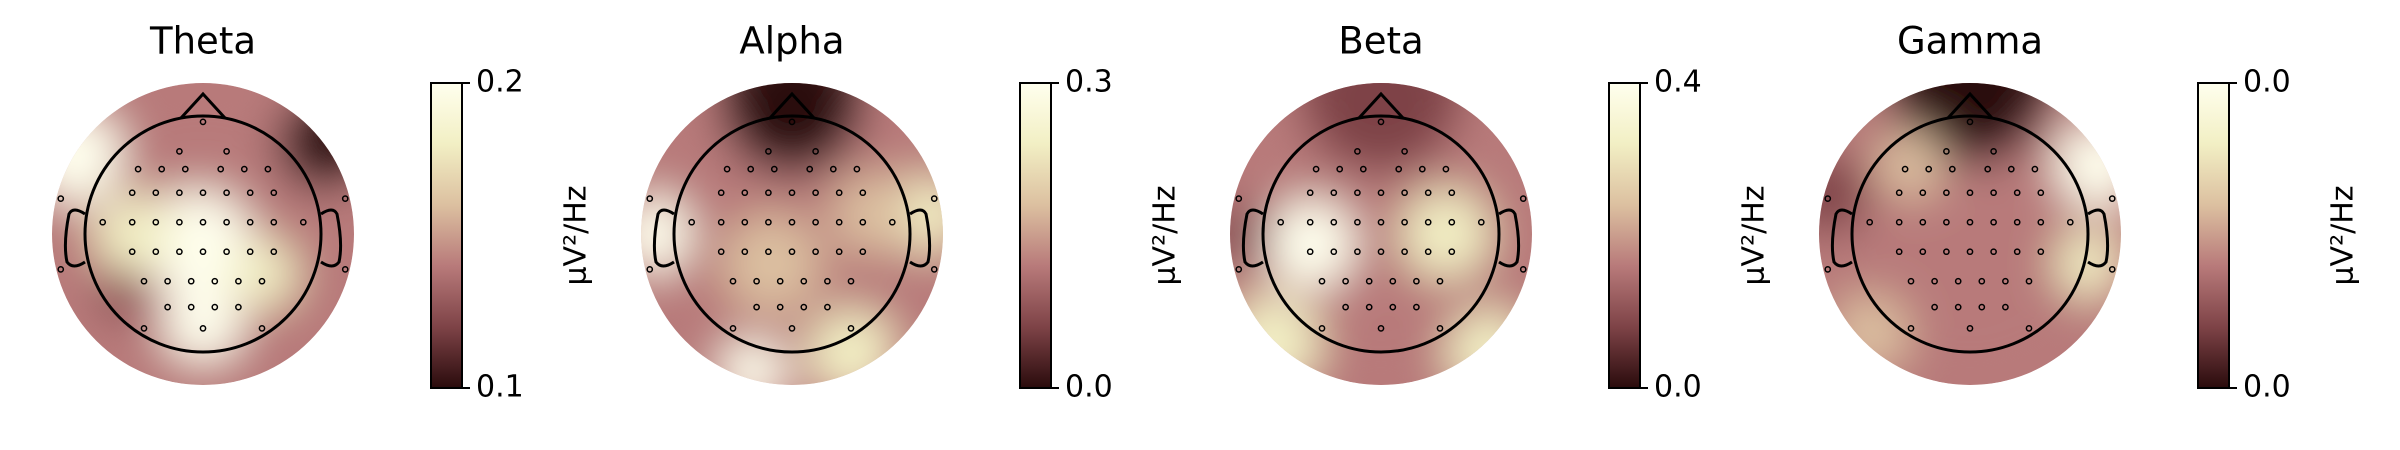 Image resolution: width=2400 pixels, height=450 pixels. Describe the element at coordinates (1035, 235) in the screenshot. I see `colorbar` at that location.